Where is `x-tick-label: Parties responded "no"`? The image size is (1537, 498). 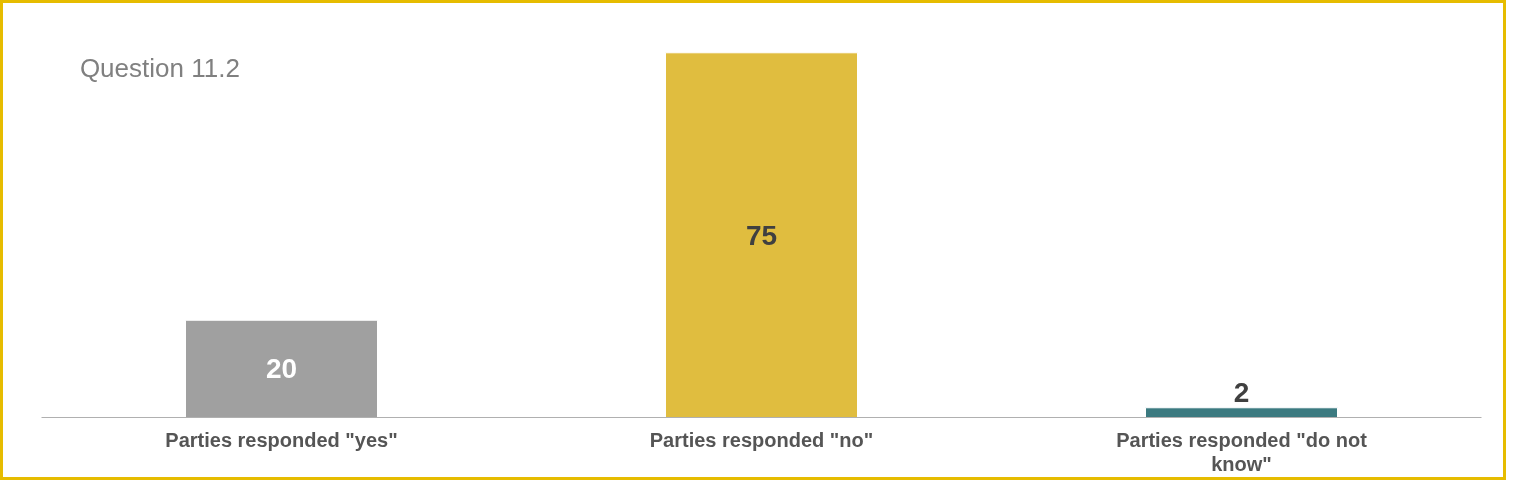
x-tick-label: Parties responded "no" is located at coordinates (761, 439).